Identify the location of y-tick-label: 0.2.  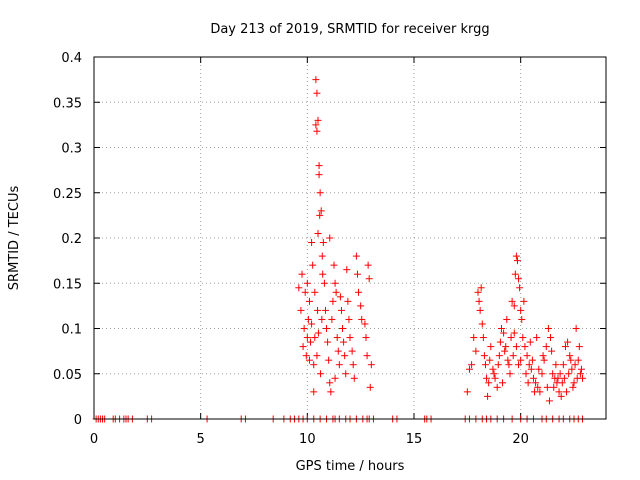
(71, 239).